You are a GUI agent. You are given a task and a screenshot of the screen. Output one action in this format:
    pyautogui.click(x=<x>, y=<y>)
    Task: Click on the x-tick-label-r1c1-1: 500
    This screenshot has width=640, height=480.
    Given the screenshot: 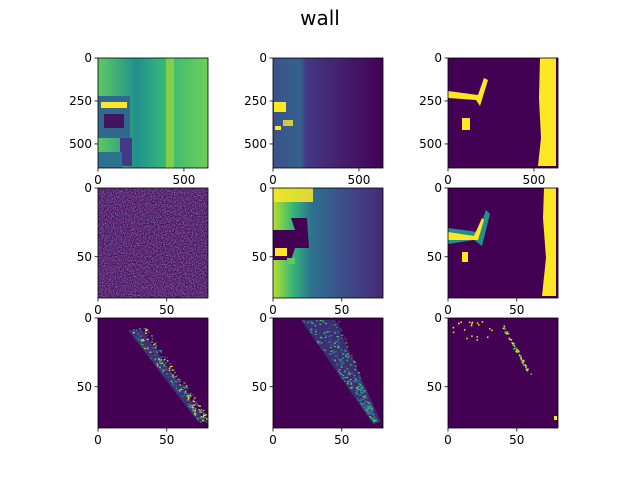 What is the action you would take?
    pyautogui.click(x=183, y=180)
    